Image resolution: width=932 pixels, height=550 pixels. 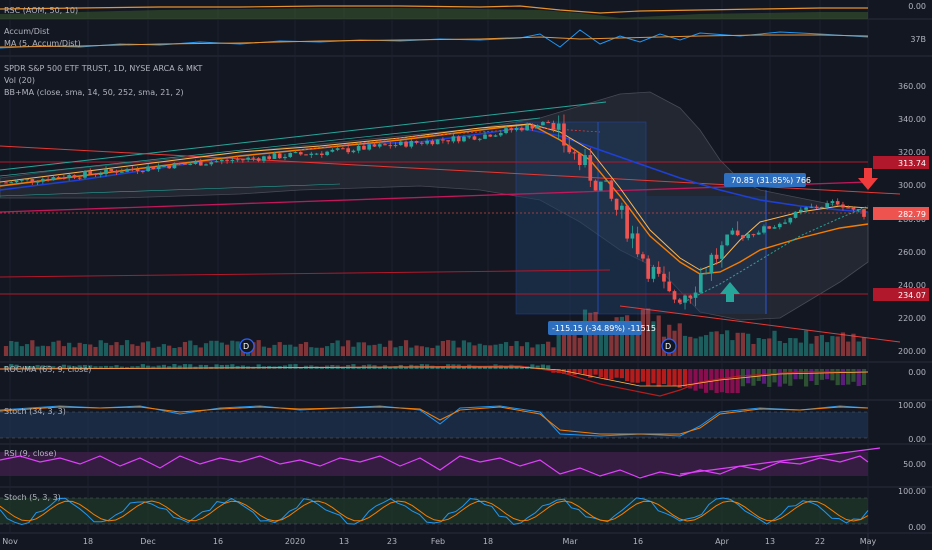 What do you see at coordinates (439, 541) in the screenshot?
I see `time-axis: Nov 18 Dec 16 2020 13 23 Feb 18 Mar 16 Apr 13 22 May` at bounding box center [439, 541].